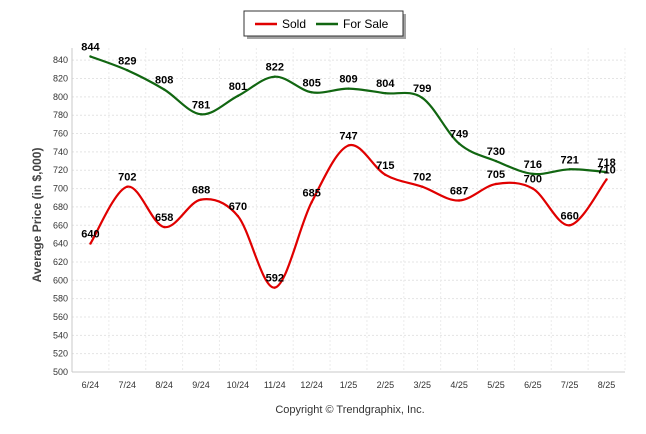  I want to click on data-label-for-sale: 730, so click(496, 152).